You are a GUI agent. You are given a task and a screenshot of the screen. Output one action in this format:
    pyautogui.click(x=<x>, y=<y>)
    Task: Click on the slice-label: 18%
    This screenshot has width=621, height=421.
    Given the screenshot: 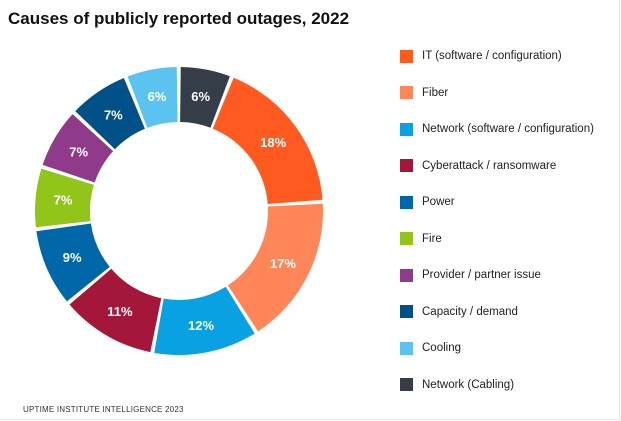 What is the action you would take?
    pyautogui.click(x=273, y=142)
    